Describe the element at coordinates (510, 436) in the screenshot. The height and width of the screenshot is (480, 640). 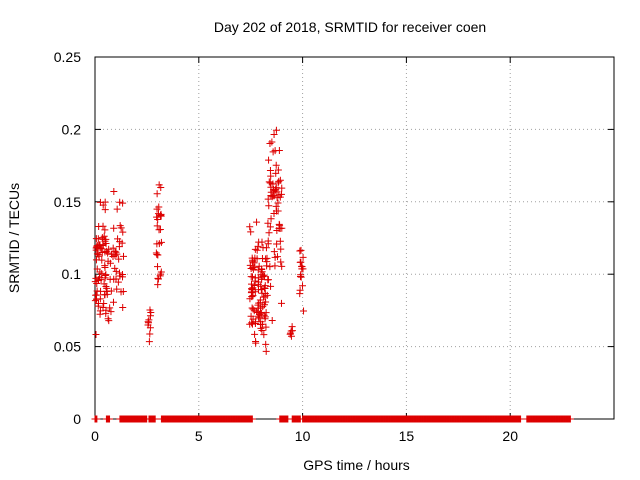
I see `x-tick-label: 20` at that location.